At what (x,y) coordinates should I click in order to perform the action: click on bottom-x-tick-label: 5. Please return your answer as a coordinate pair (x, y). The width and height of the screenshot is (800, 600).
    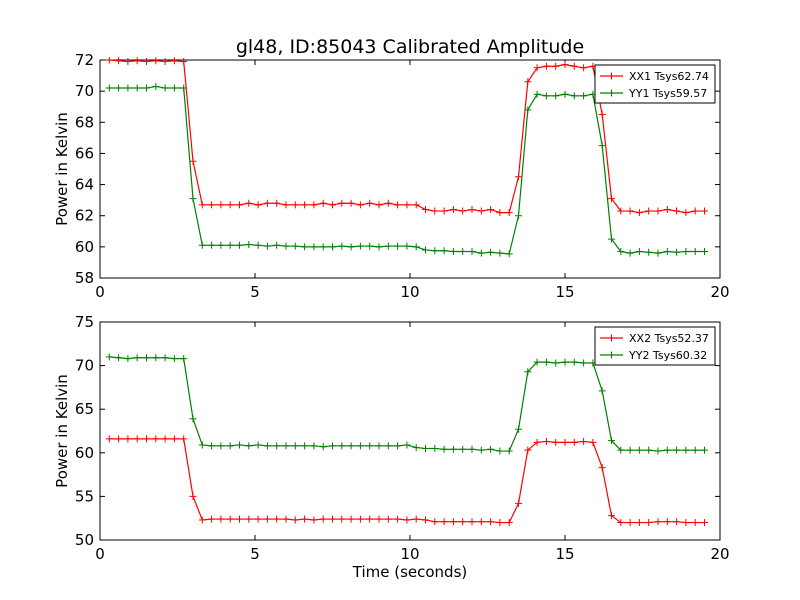
    Looking at the image, I should click on (255, 554).